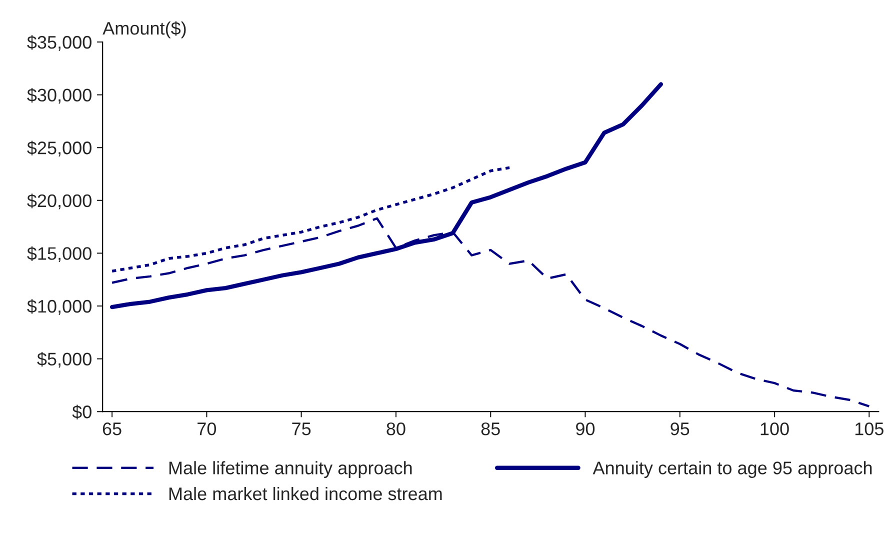 This screenshot has height=560, width=892. What do you see at coordinates (59, 202) in the screenshot?
I see `y-tick-label: $20,000` at bounding box center [59, 202].